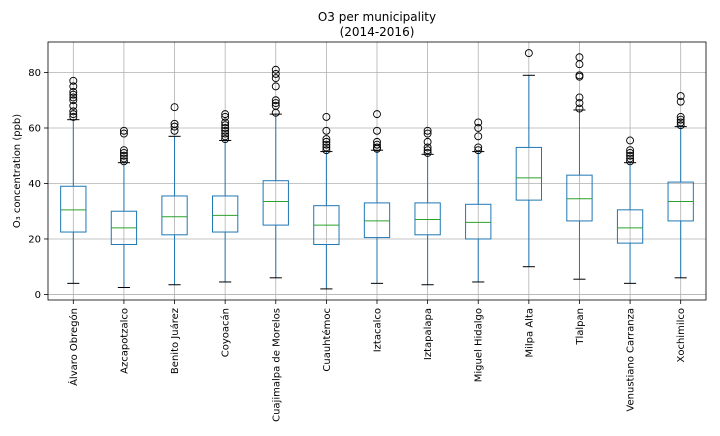 Image resolution: width=720 pixels, height=436 pixels. I want to click on chart-subtitle: (2014-2016), so click(377, 32).